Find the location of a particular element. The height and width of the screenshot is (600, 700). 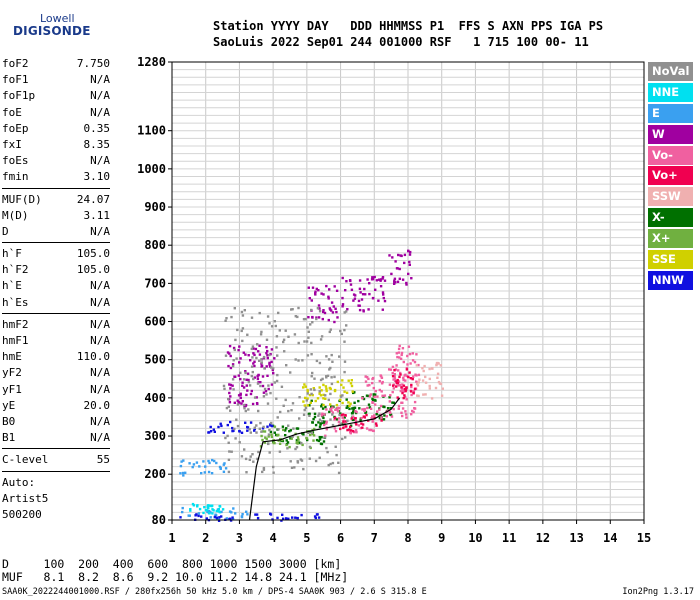

legend-item: E is located at coordinates (670, 113).